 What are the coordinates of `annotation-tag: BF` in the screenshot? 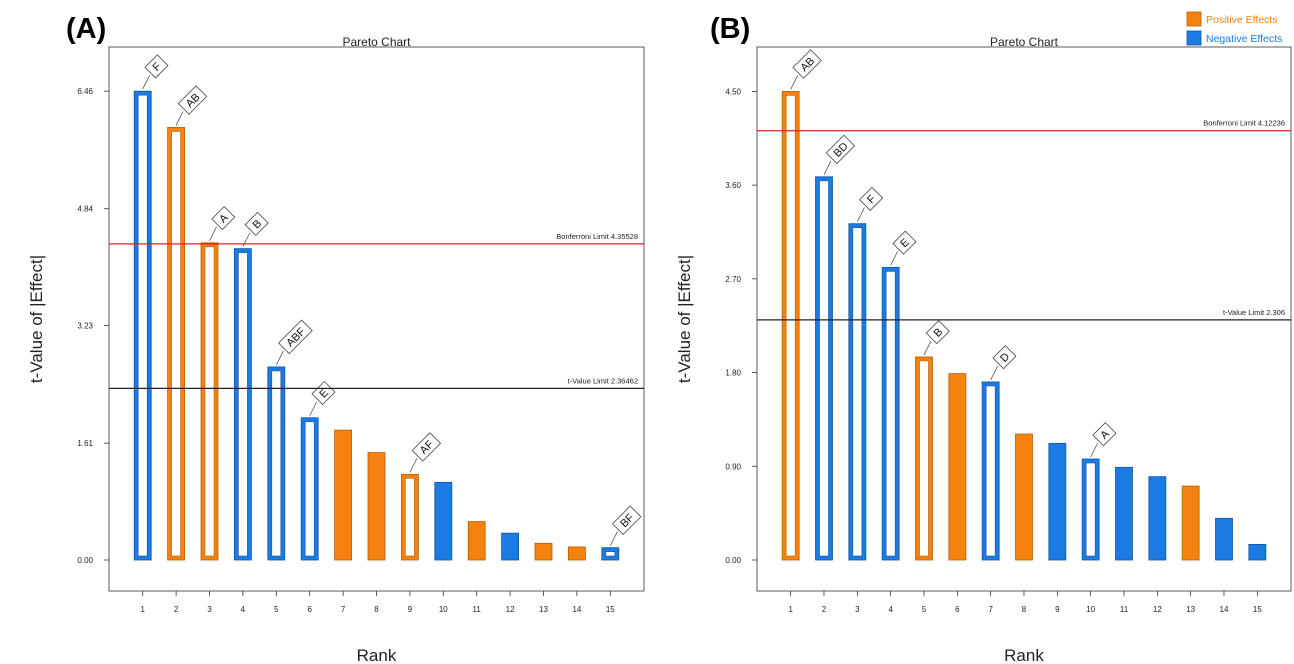 It's located at (627, 520).